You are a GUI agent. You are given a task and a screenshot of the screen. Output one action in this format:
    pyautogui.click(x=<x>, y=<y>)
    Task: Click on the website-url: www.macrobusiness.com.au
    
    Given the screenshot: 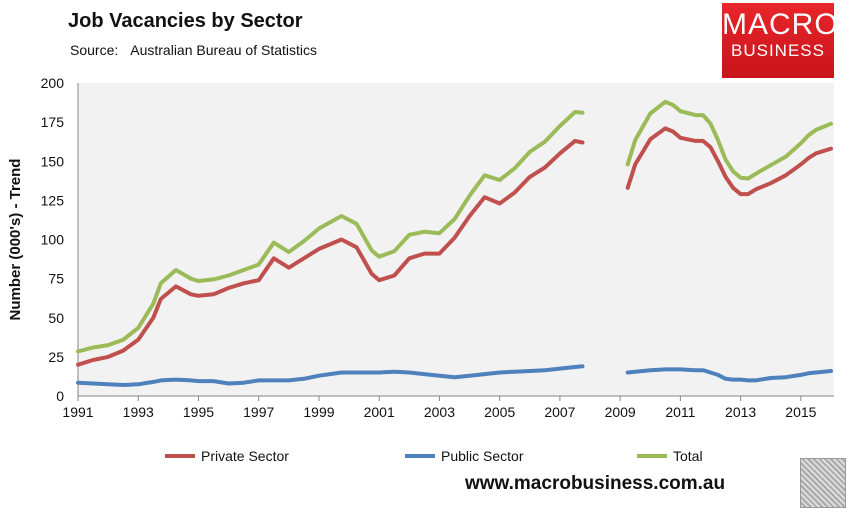 What is the action you would take?
    pyautogui.click(x=595, y=483)
    